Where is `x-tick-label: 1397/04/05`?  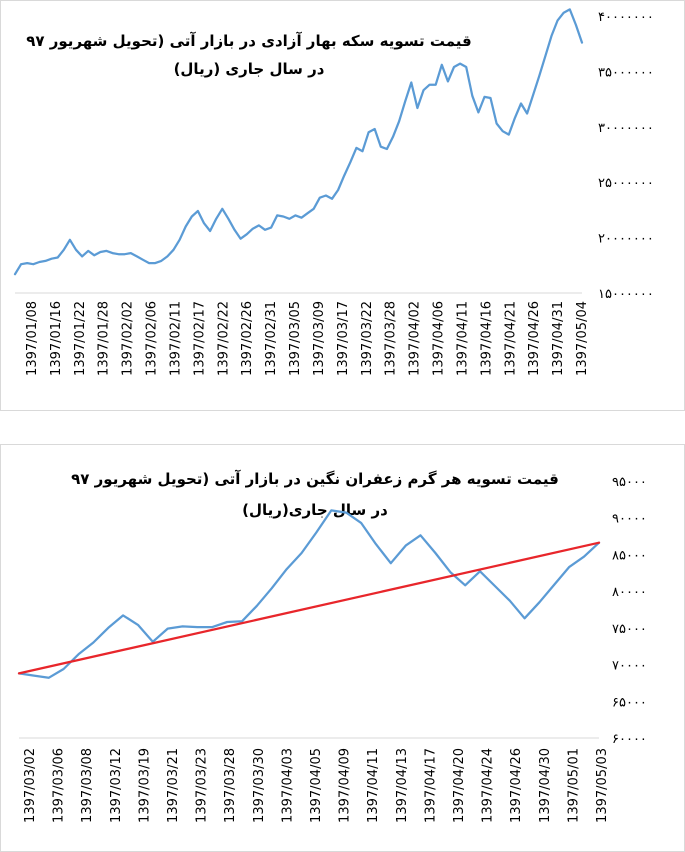 x-tick-label: 1397/04/05 is located at coordinates (316, 785).